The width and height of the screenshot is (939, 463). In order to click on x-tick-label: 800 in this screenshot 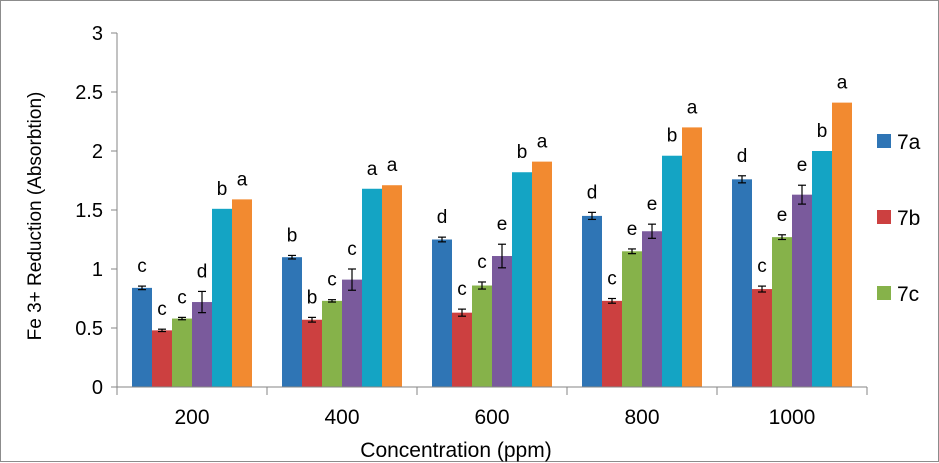, I will do `click(641, 417)`.